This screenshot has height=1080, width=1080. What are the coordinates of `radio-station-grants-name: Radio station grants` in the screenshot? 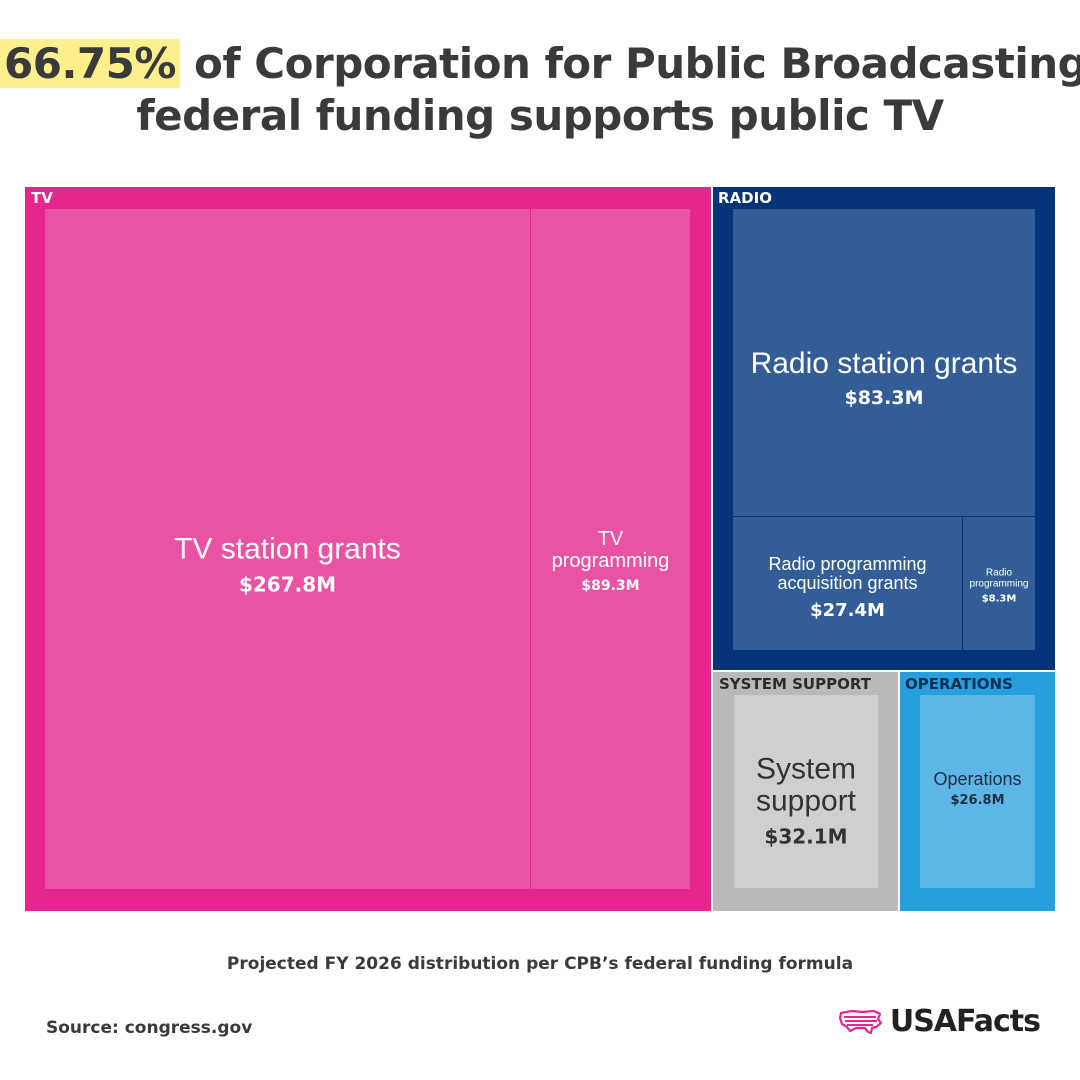 It's located at (884, 363).